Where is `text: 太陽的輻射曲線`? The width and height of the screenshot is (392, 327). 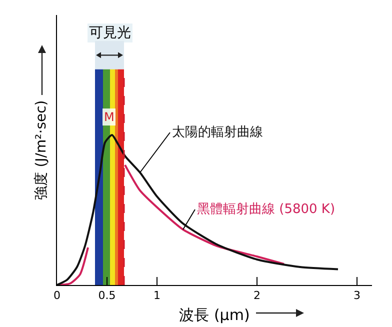
text: 太陽的輻射曲線 is located at coordinates (217, 132).